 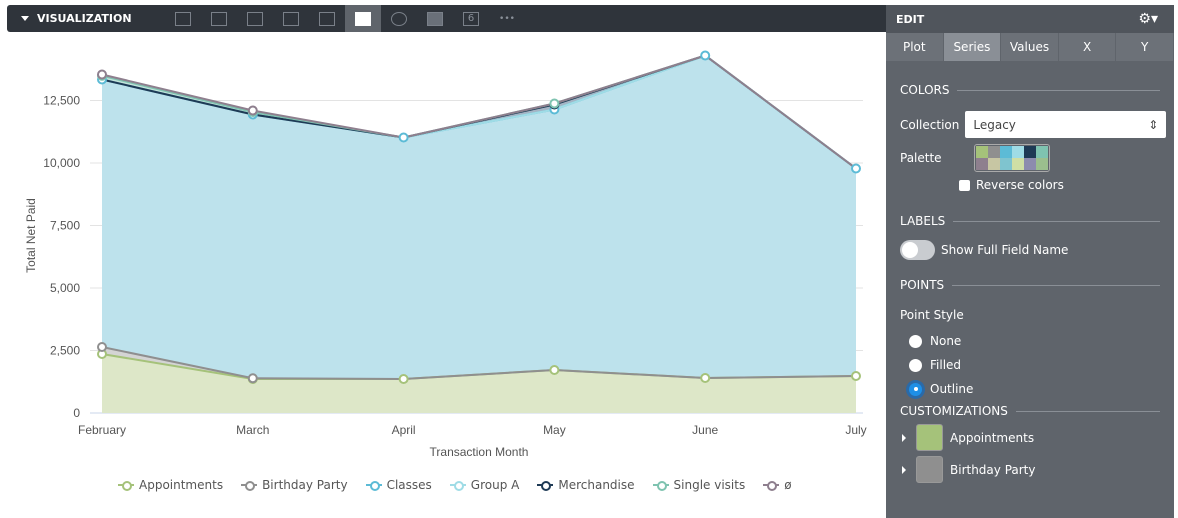 I want to click on point-style-label: Point Style, so click(x=932, y=315).